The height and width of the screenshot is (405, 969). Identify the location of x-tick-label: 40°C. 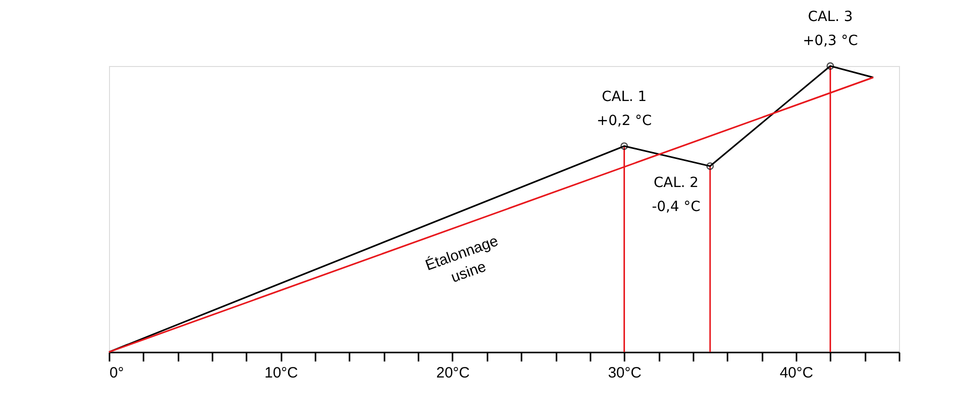
(797, 373).